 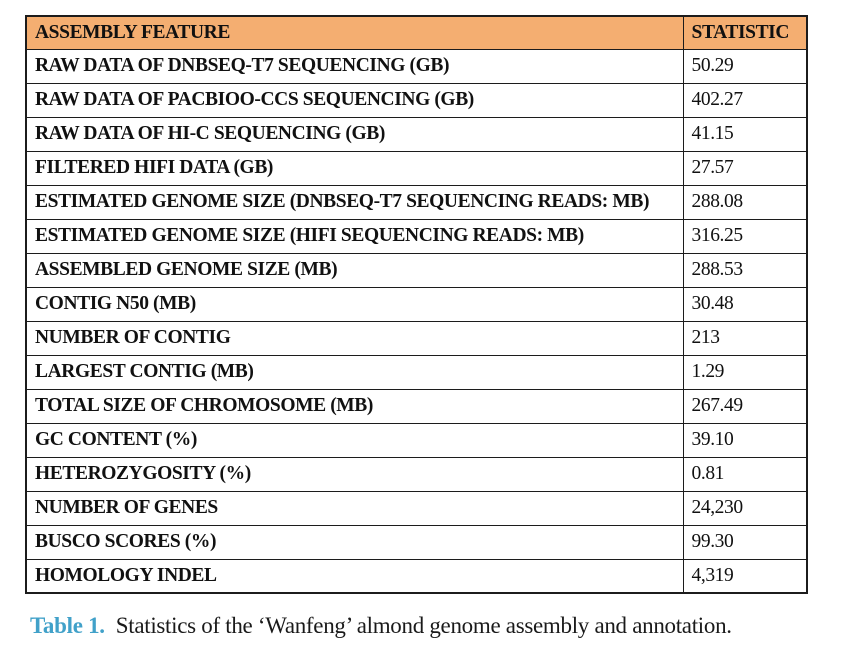 I want to click on feature-cell: RAW DATA OF PACBIOO-CCS SEQUENCING (GB), so click(x=354, y=100).